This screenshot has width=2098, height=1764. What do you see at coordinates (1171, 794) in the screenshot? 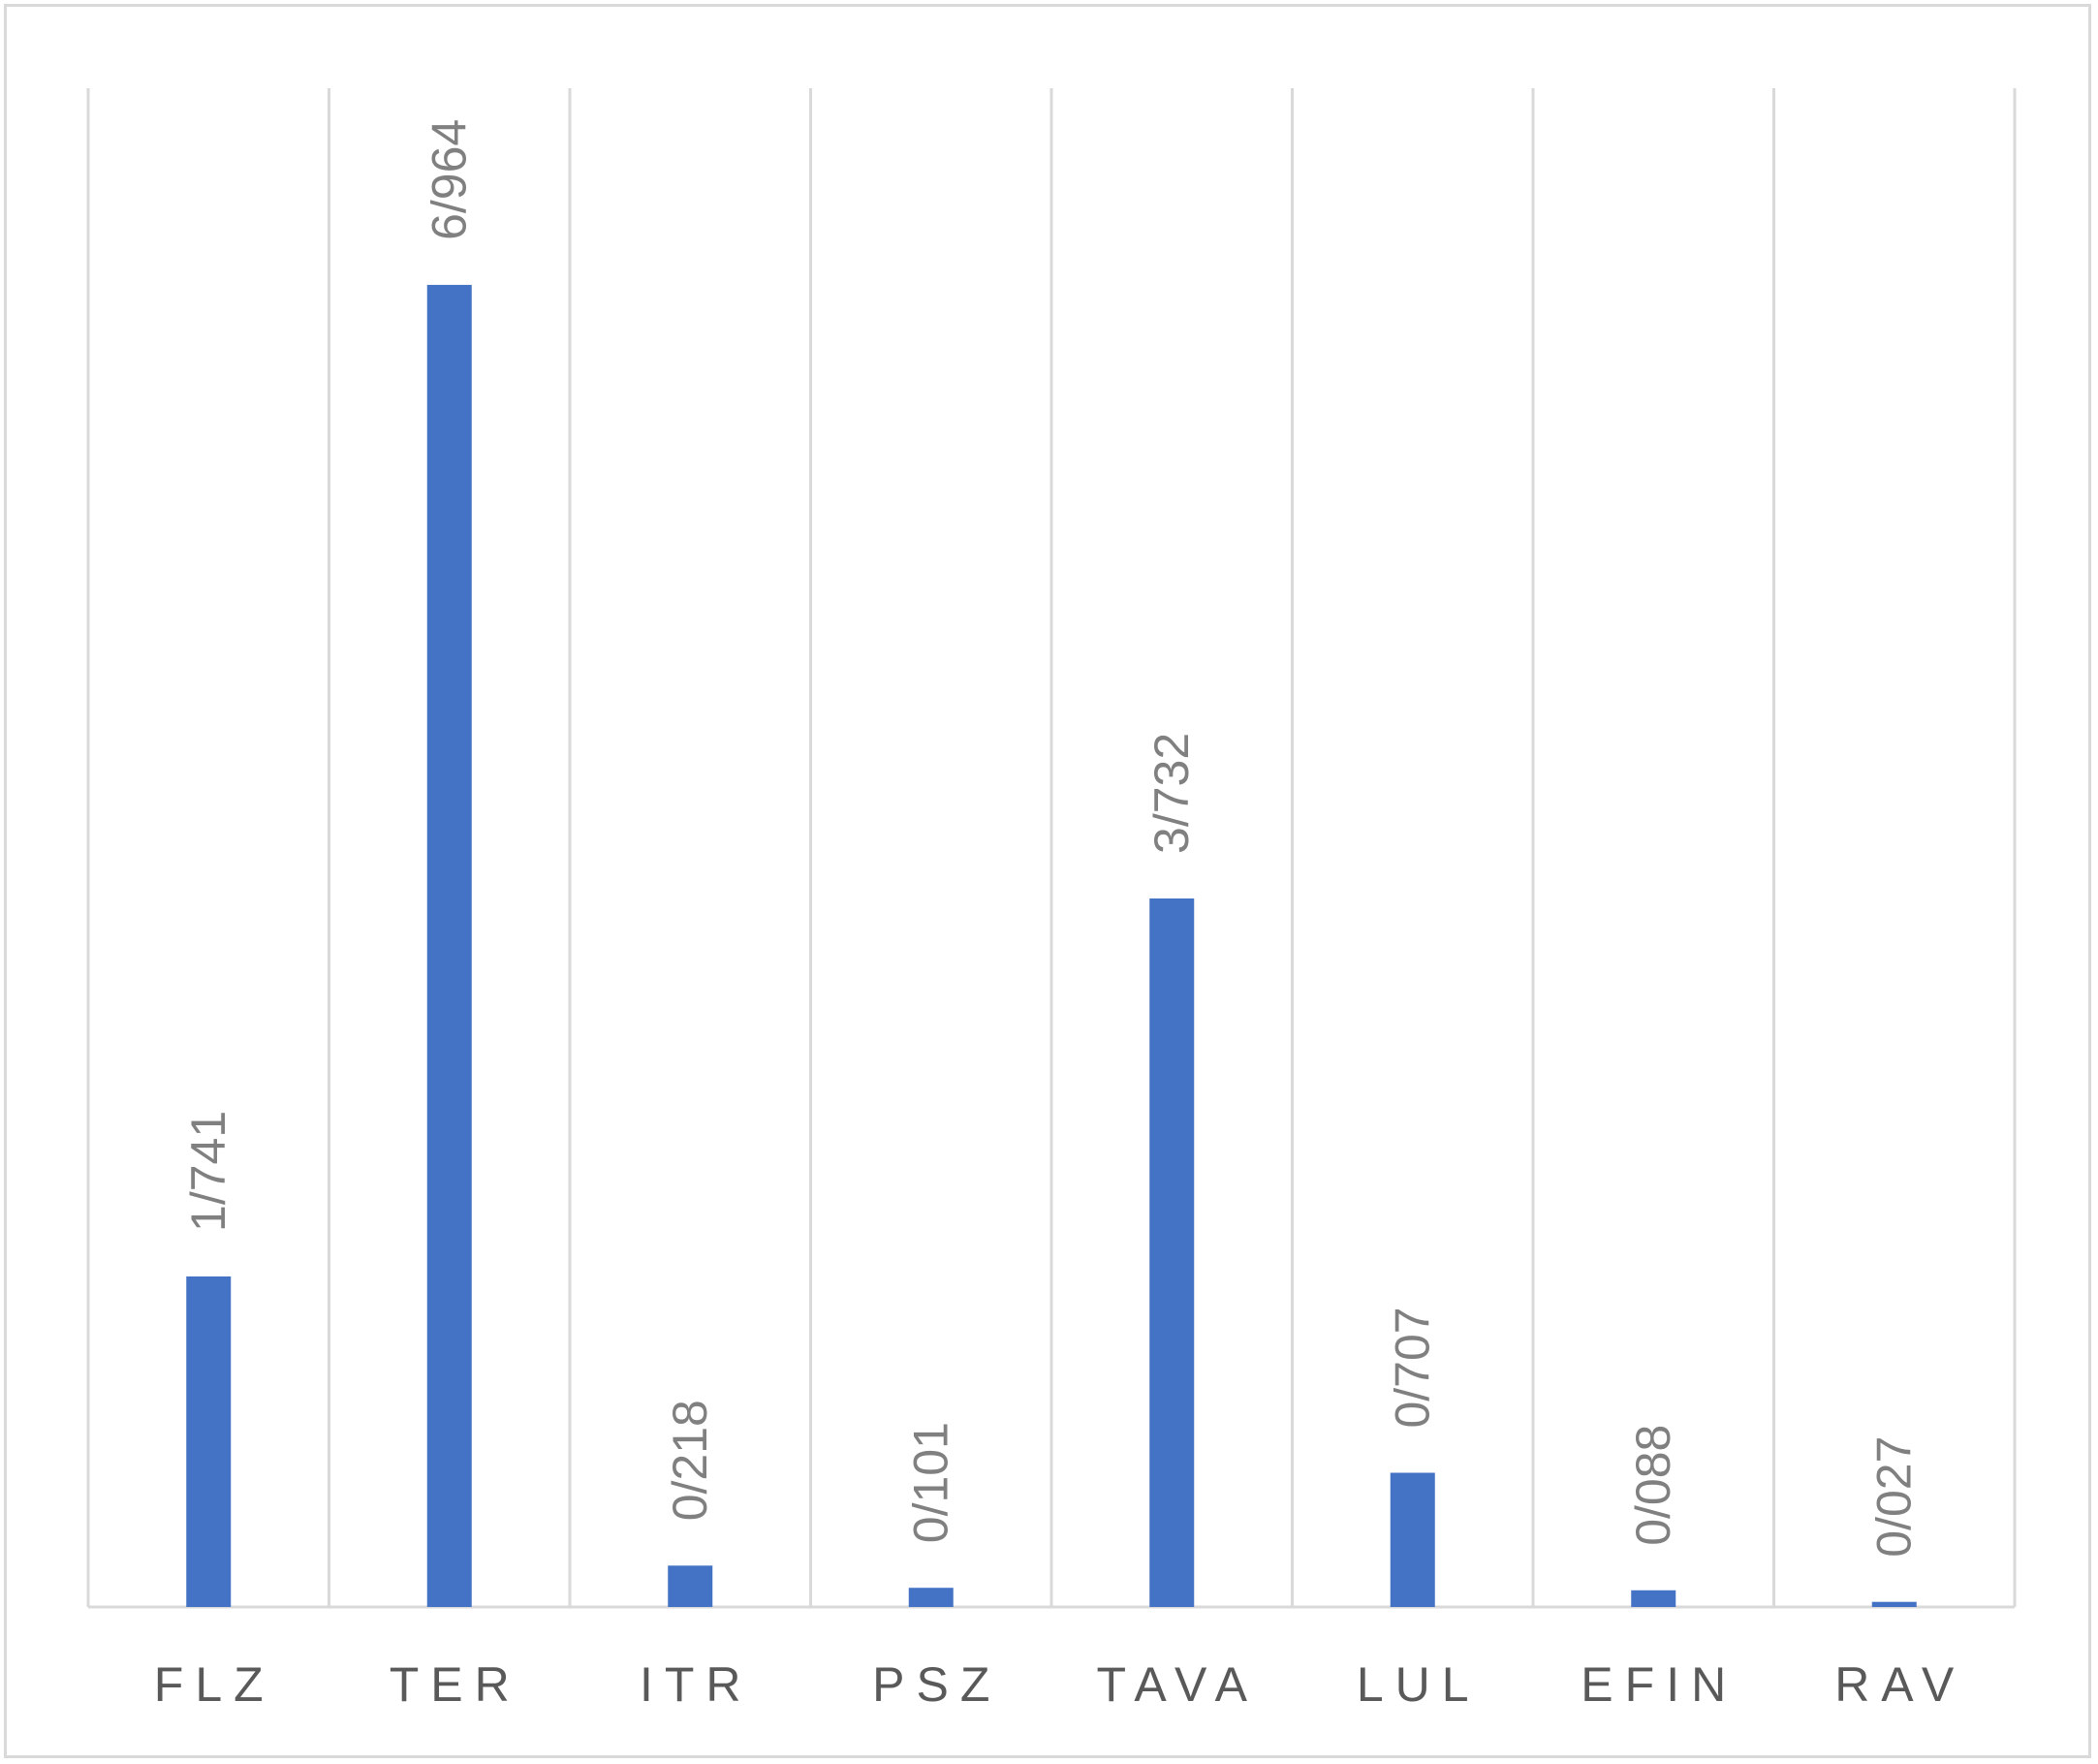
I see `data-label: 3/732` at bounding box center [1171, 794].